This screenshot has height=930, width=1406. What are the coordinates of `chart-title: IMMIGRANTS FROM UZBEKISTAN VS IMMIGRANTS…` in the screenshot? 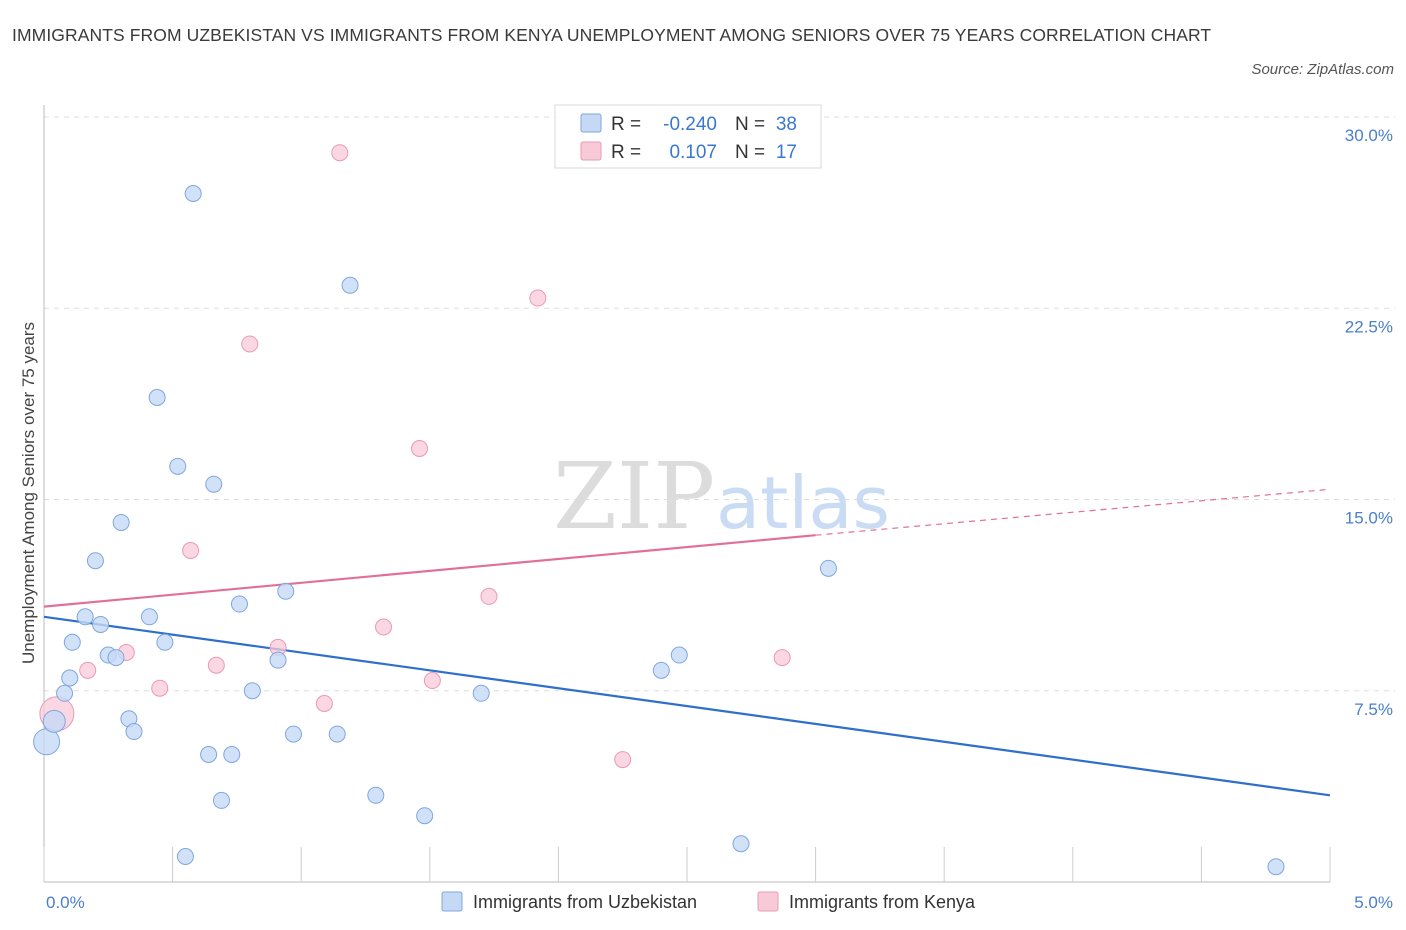 It's located at (612, 35).